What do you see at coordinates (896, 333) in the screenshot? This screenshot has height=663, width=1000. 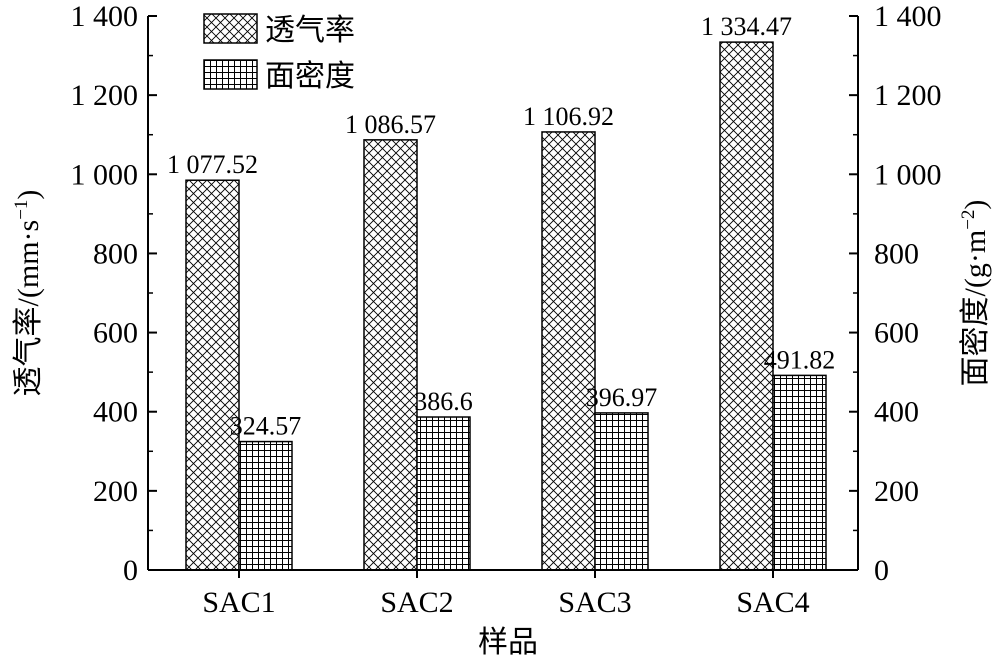 I see `right-tick-label: 600` at bounding box center [896, 333].